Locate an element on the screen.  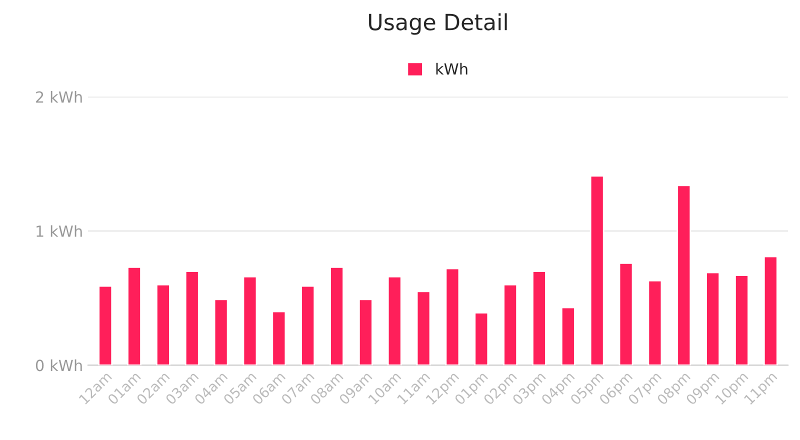
y-tick-label: 1 kWh is located at coordinates (59, 231).